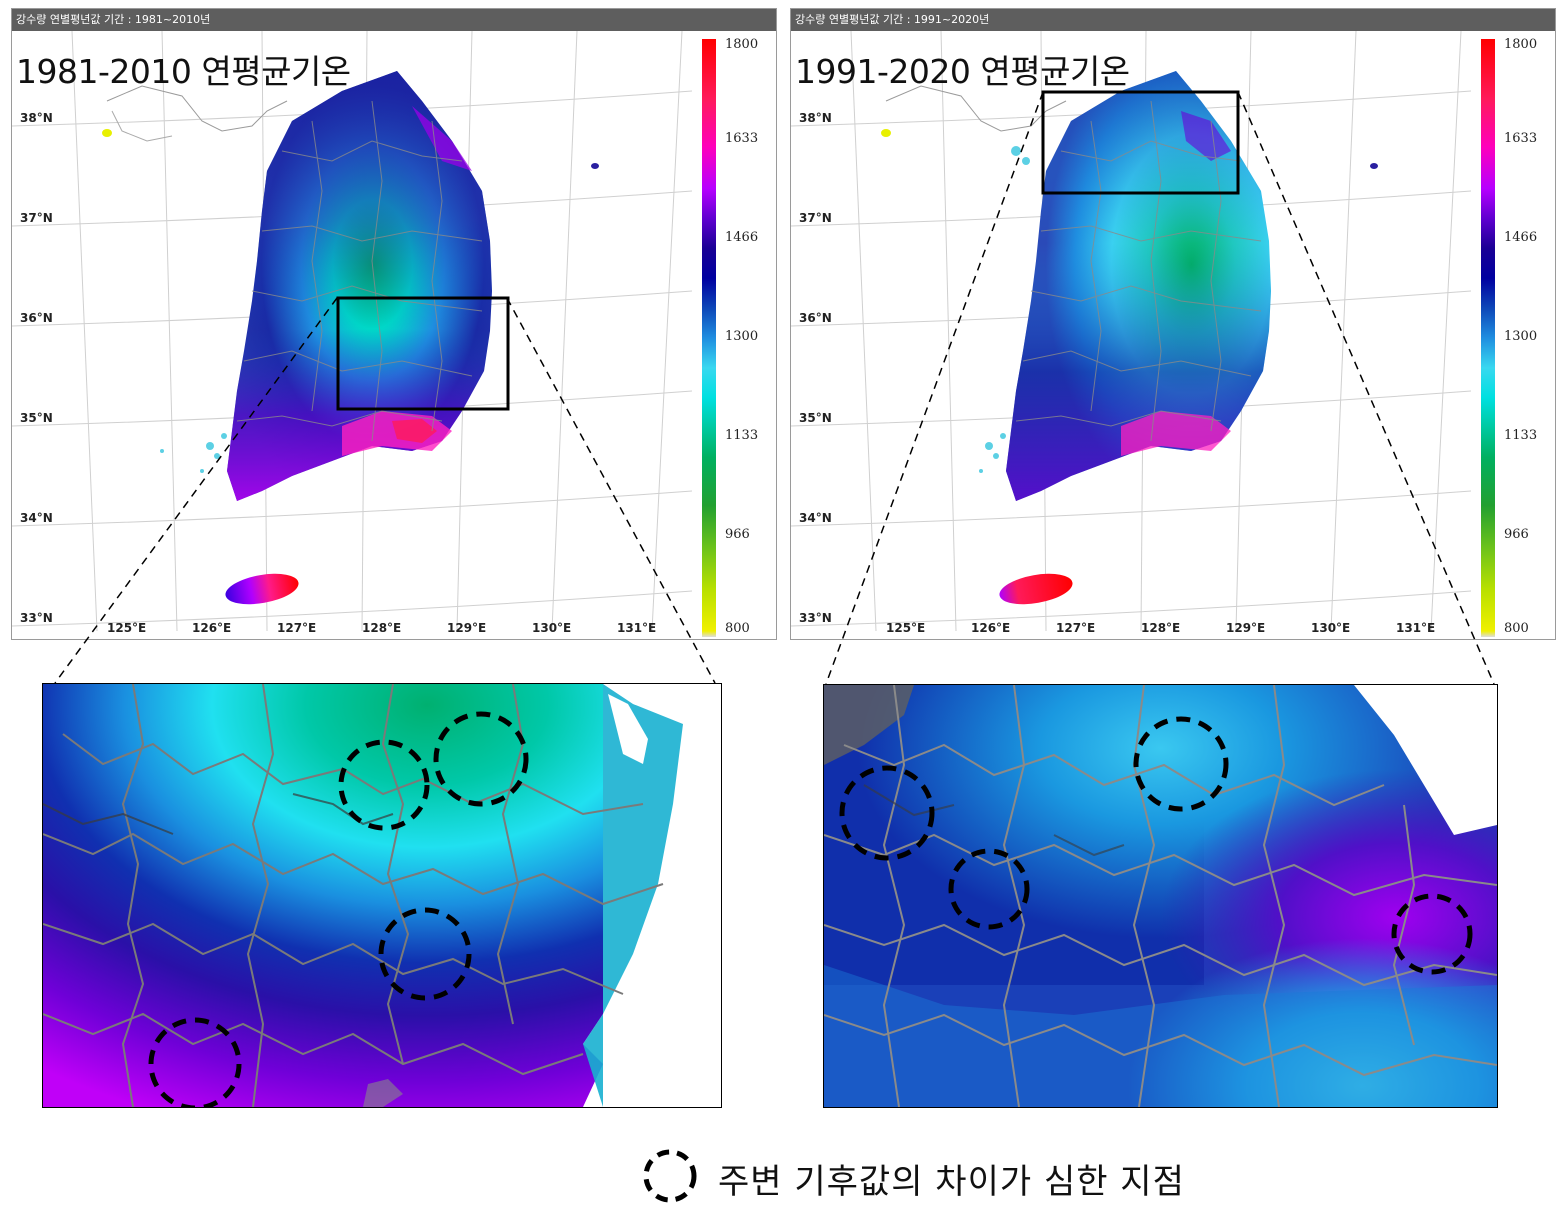  What do you see at coordinates (394, 20) in the screenshot?
I see `panel-header: 강수량 연별평년값 기간 : 1981~2010년` at bounding box center [394, 20].